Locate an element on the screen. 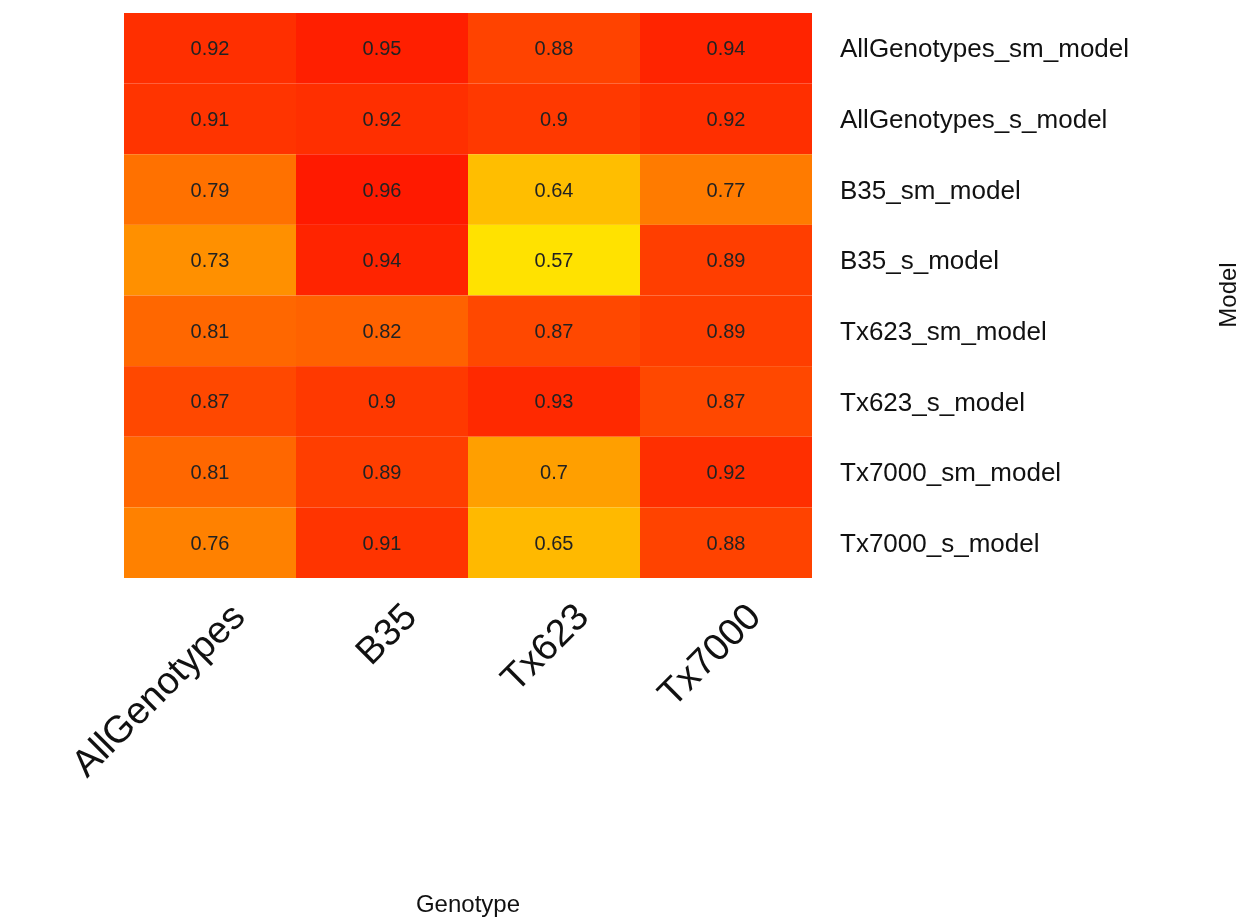 The image size is (1244, 919). y-axis-title: Model is located at coordinates (1227, 295).